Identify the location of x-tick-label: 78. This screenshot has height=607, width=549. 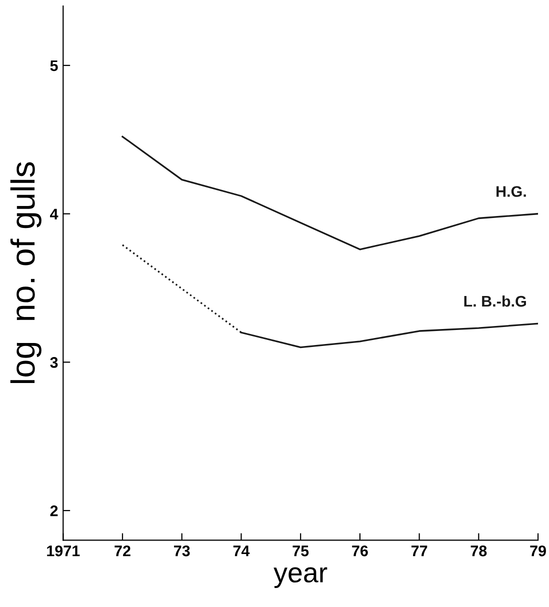
(478, 550).